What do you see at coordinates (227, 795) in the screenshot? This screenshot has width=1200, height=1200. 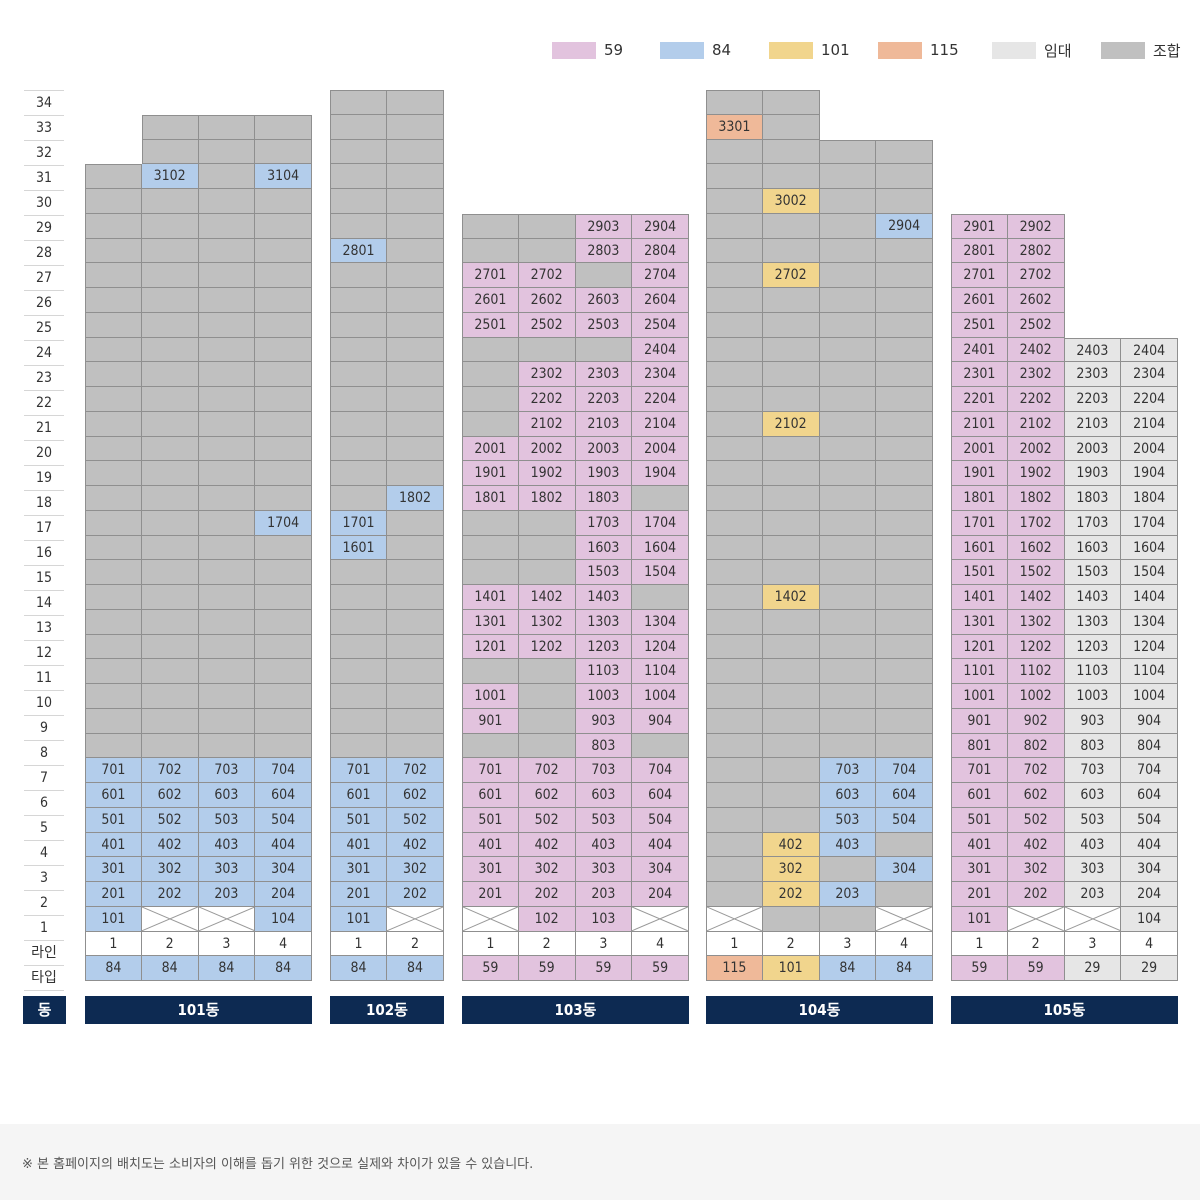 I see `unit-cell: 603` at bounding box center [227, 795].